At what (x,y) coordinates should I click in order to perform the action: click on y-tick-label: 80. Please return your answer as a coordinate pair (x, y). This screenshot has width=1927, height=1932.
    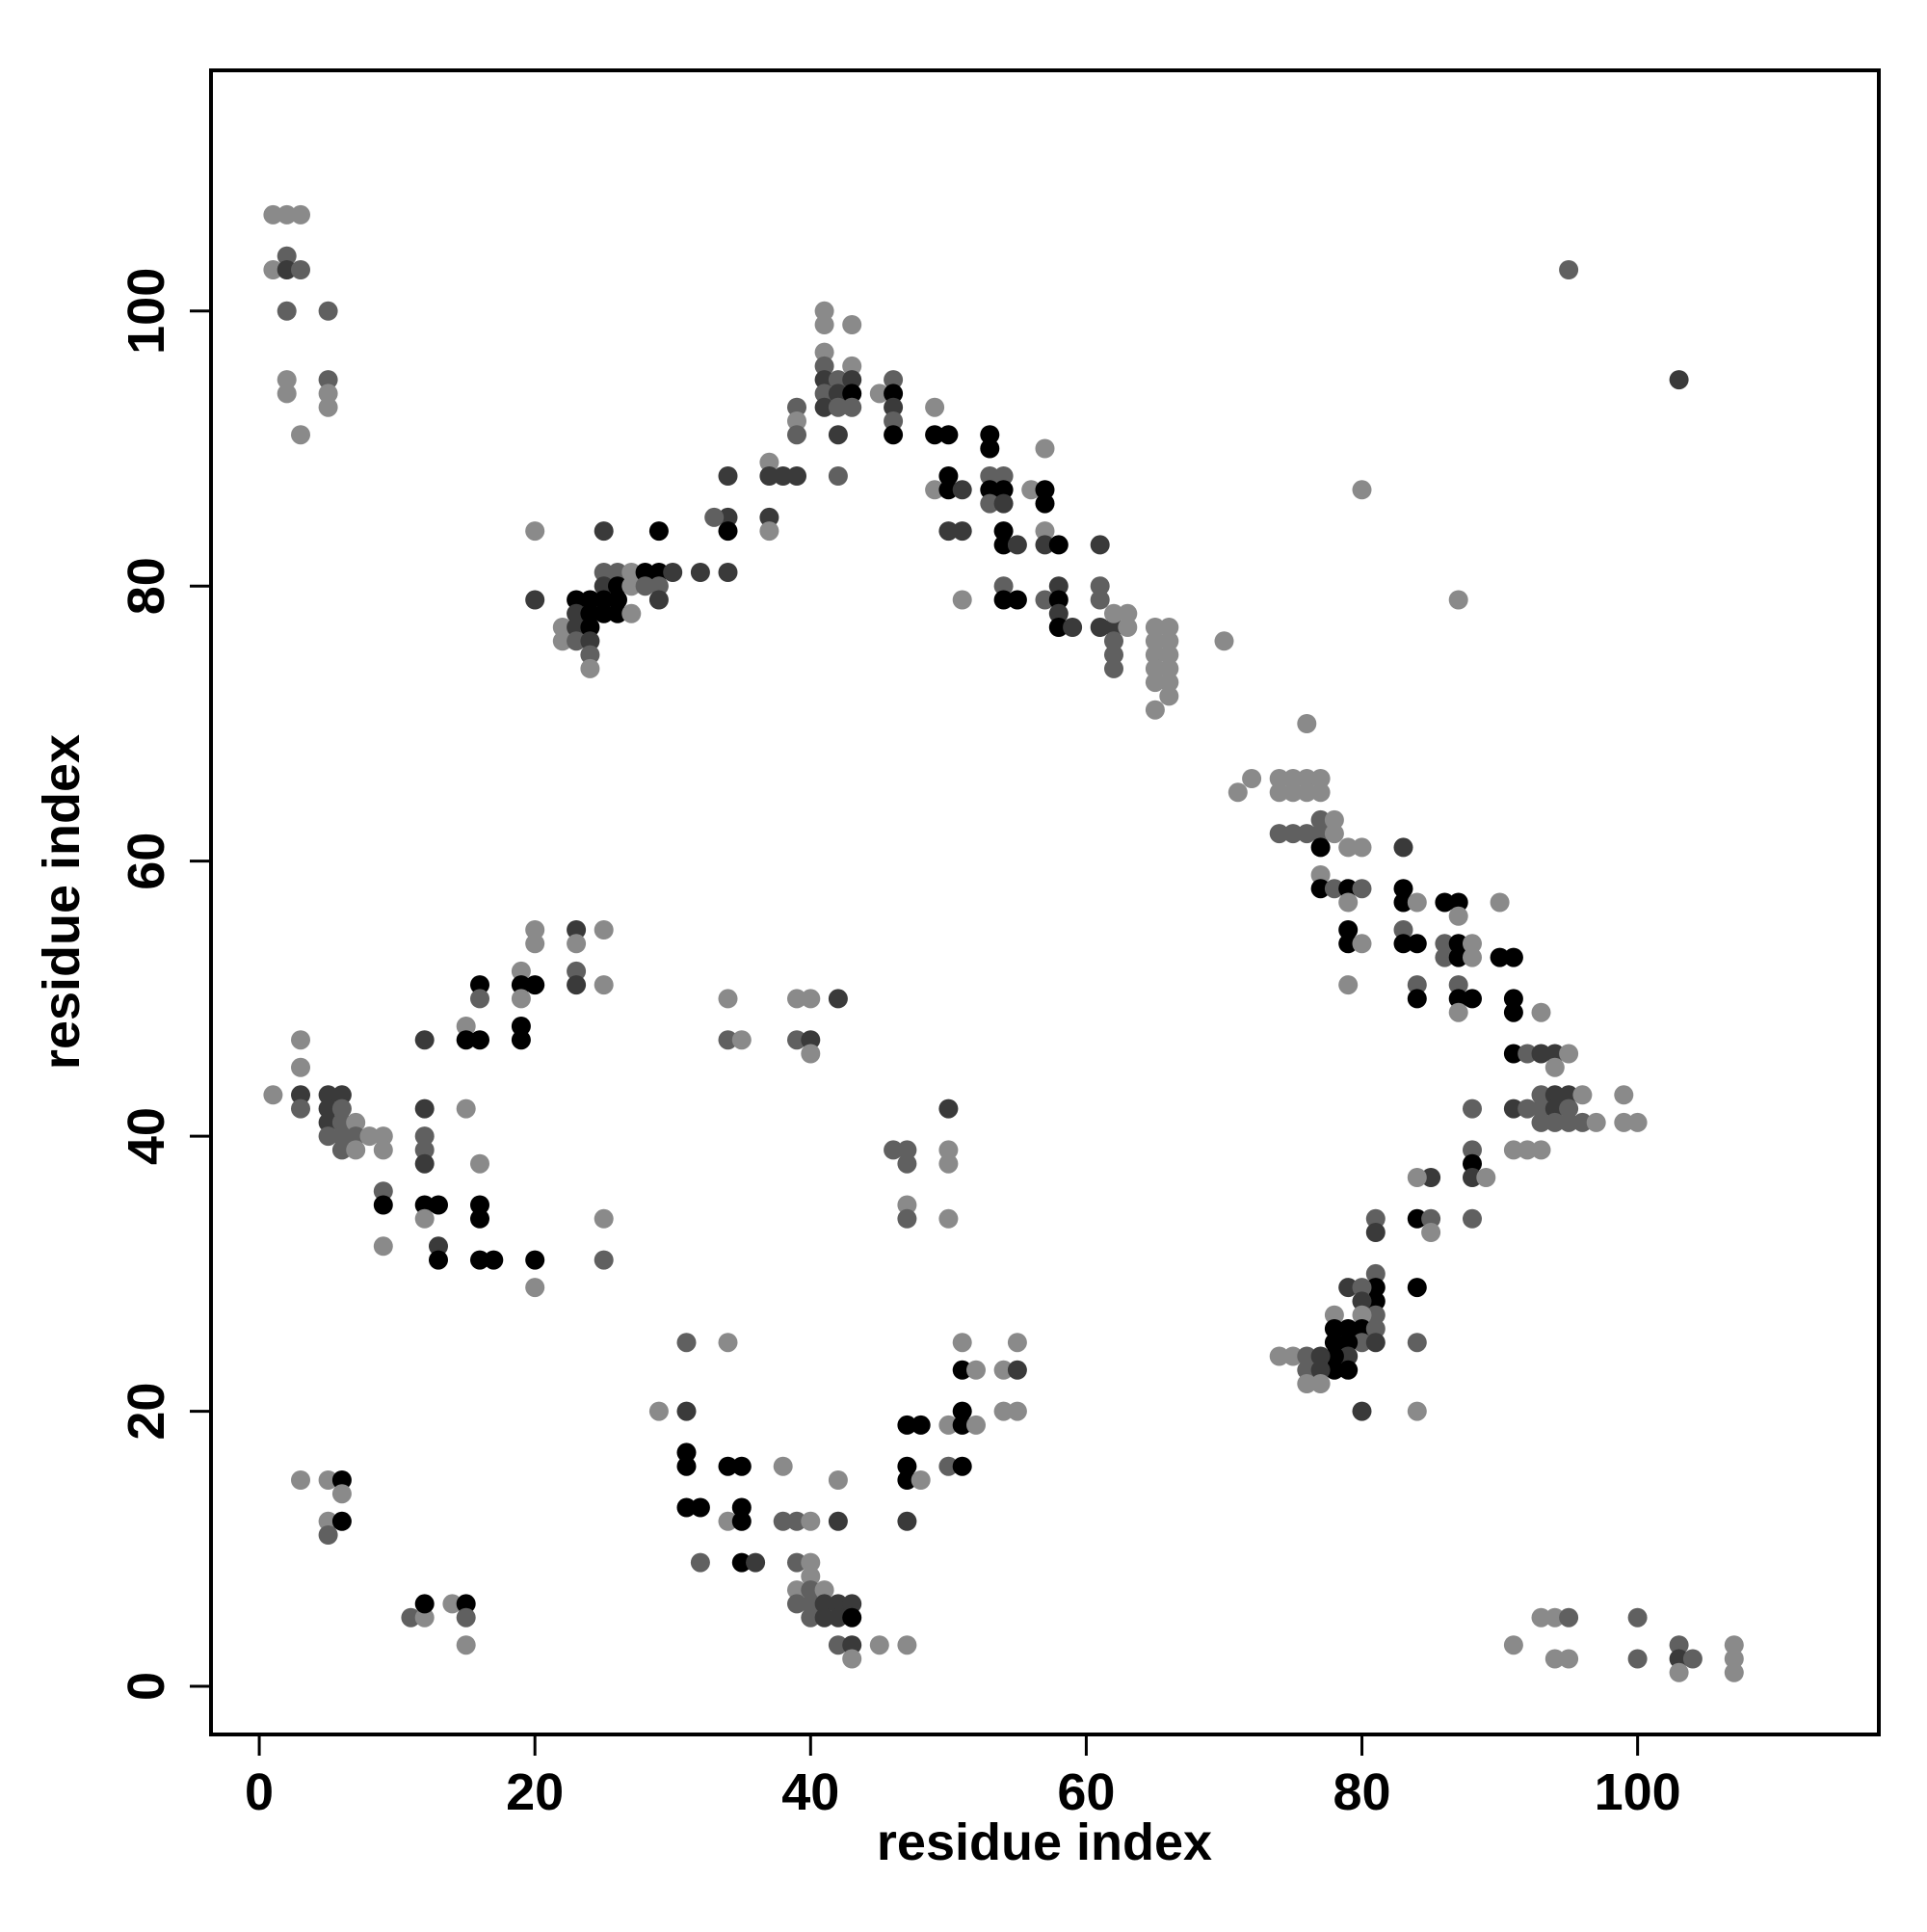
    Looking at the image, I should click on (146, 586).